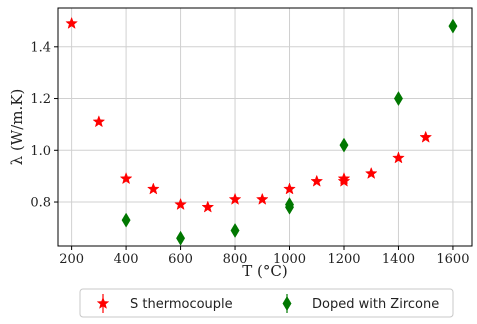 Image resolution: width=477 pixels, height=324 pixels. I want to click on legend-label-s-thermocouple: S thermocouple, so click(181, 304).